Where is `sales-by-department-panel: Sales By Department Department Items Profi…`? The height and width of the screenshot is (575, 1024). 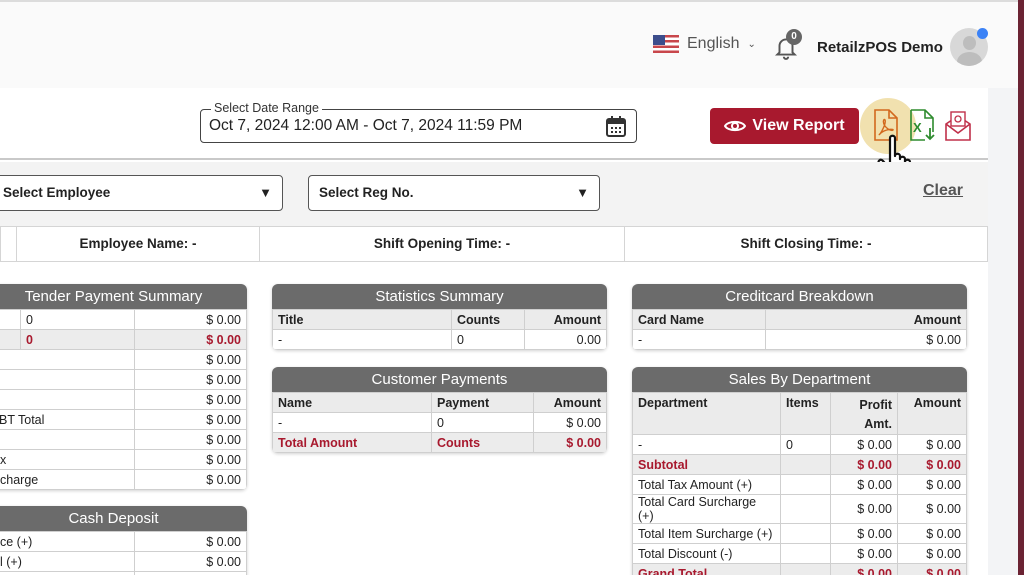 sales-by-department-panel: Sales By Department Department Items Profi… is located at coordinates (799, 471).